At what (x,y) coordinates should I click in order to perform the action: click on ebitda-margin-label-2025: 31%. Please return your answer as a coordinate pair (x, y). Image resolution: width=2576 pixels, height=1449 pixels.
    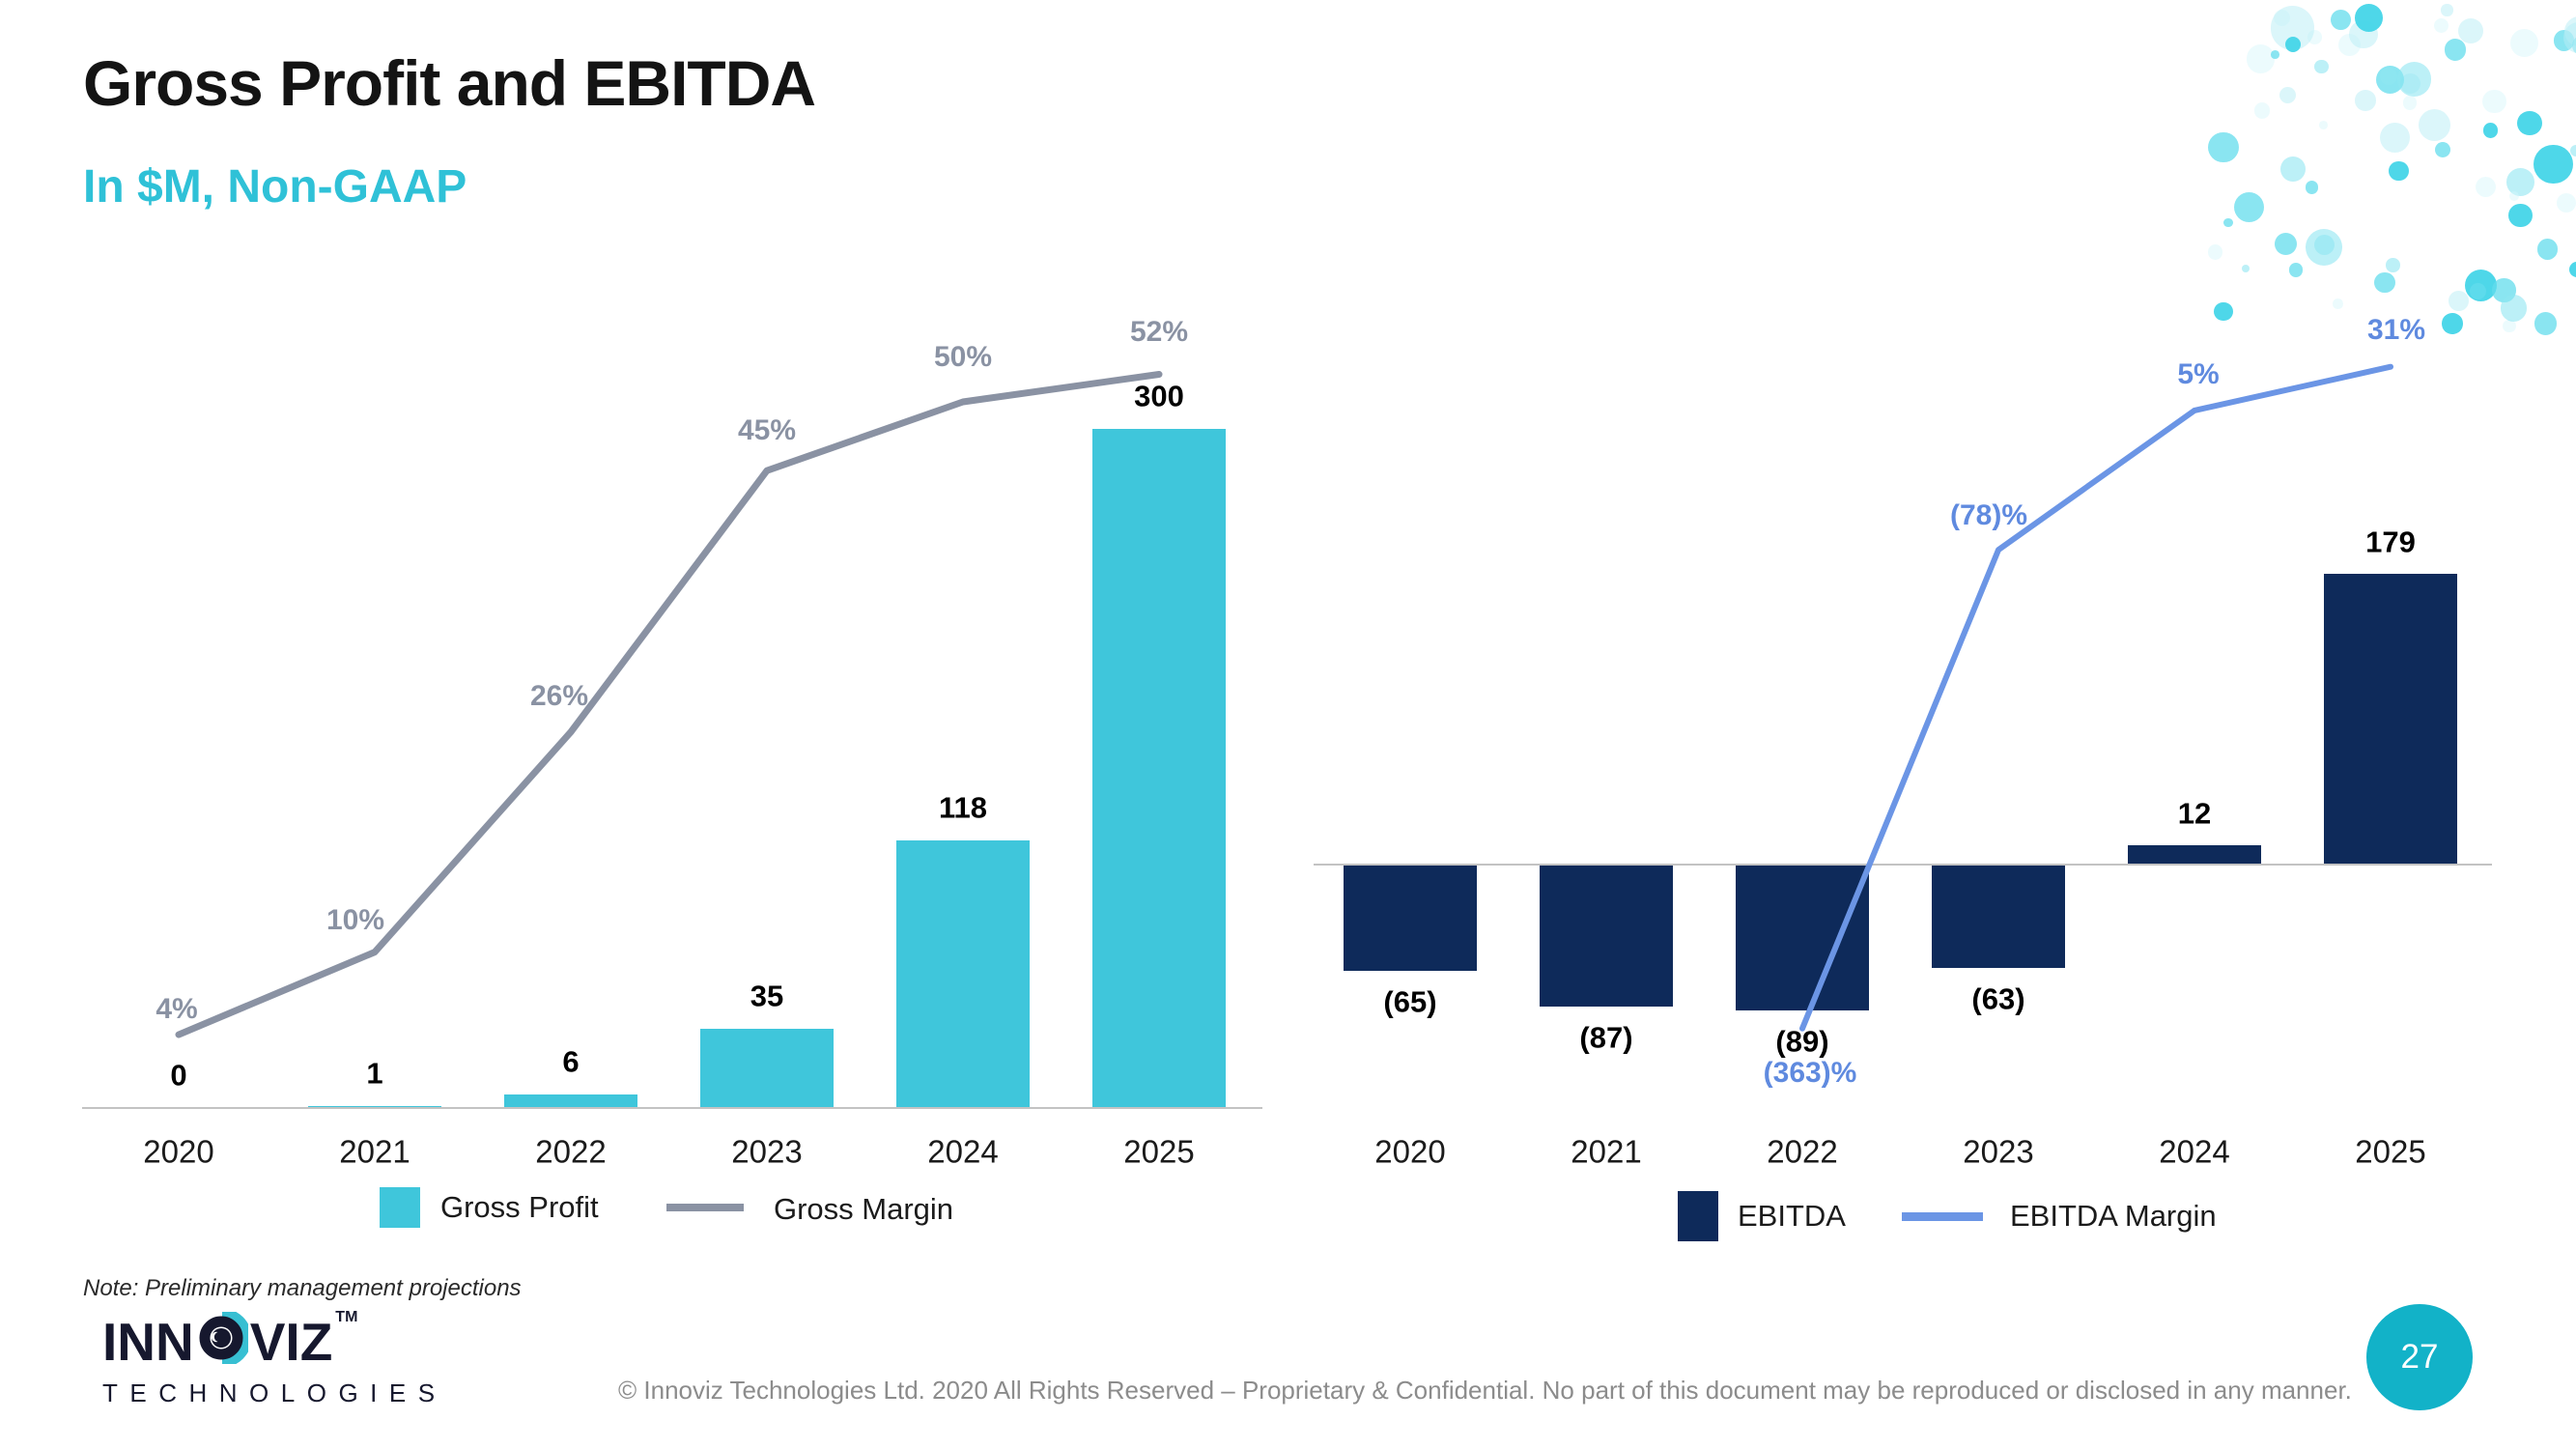
    Looking at the image, I should click on (2396, 329).